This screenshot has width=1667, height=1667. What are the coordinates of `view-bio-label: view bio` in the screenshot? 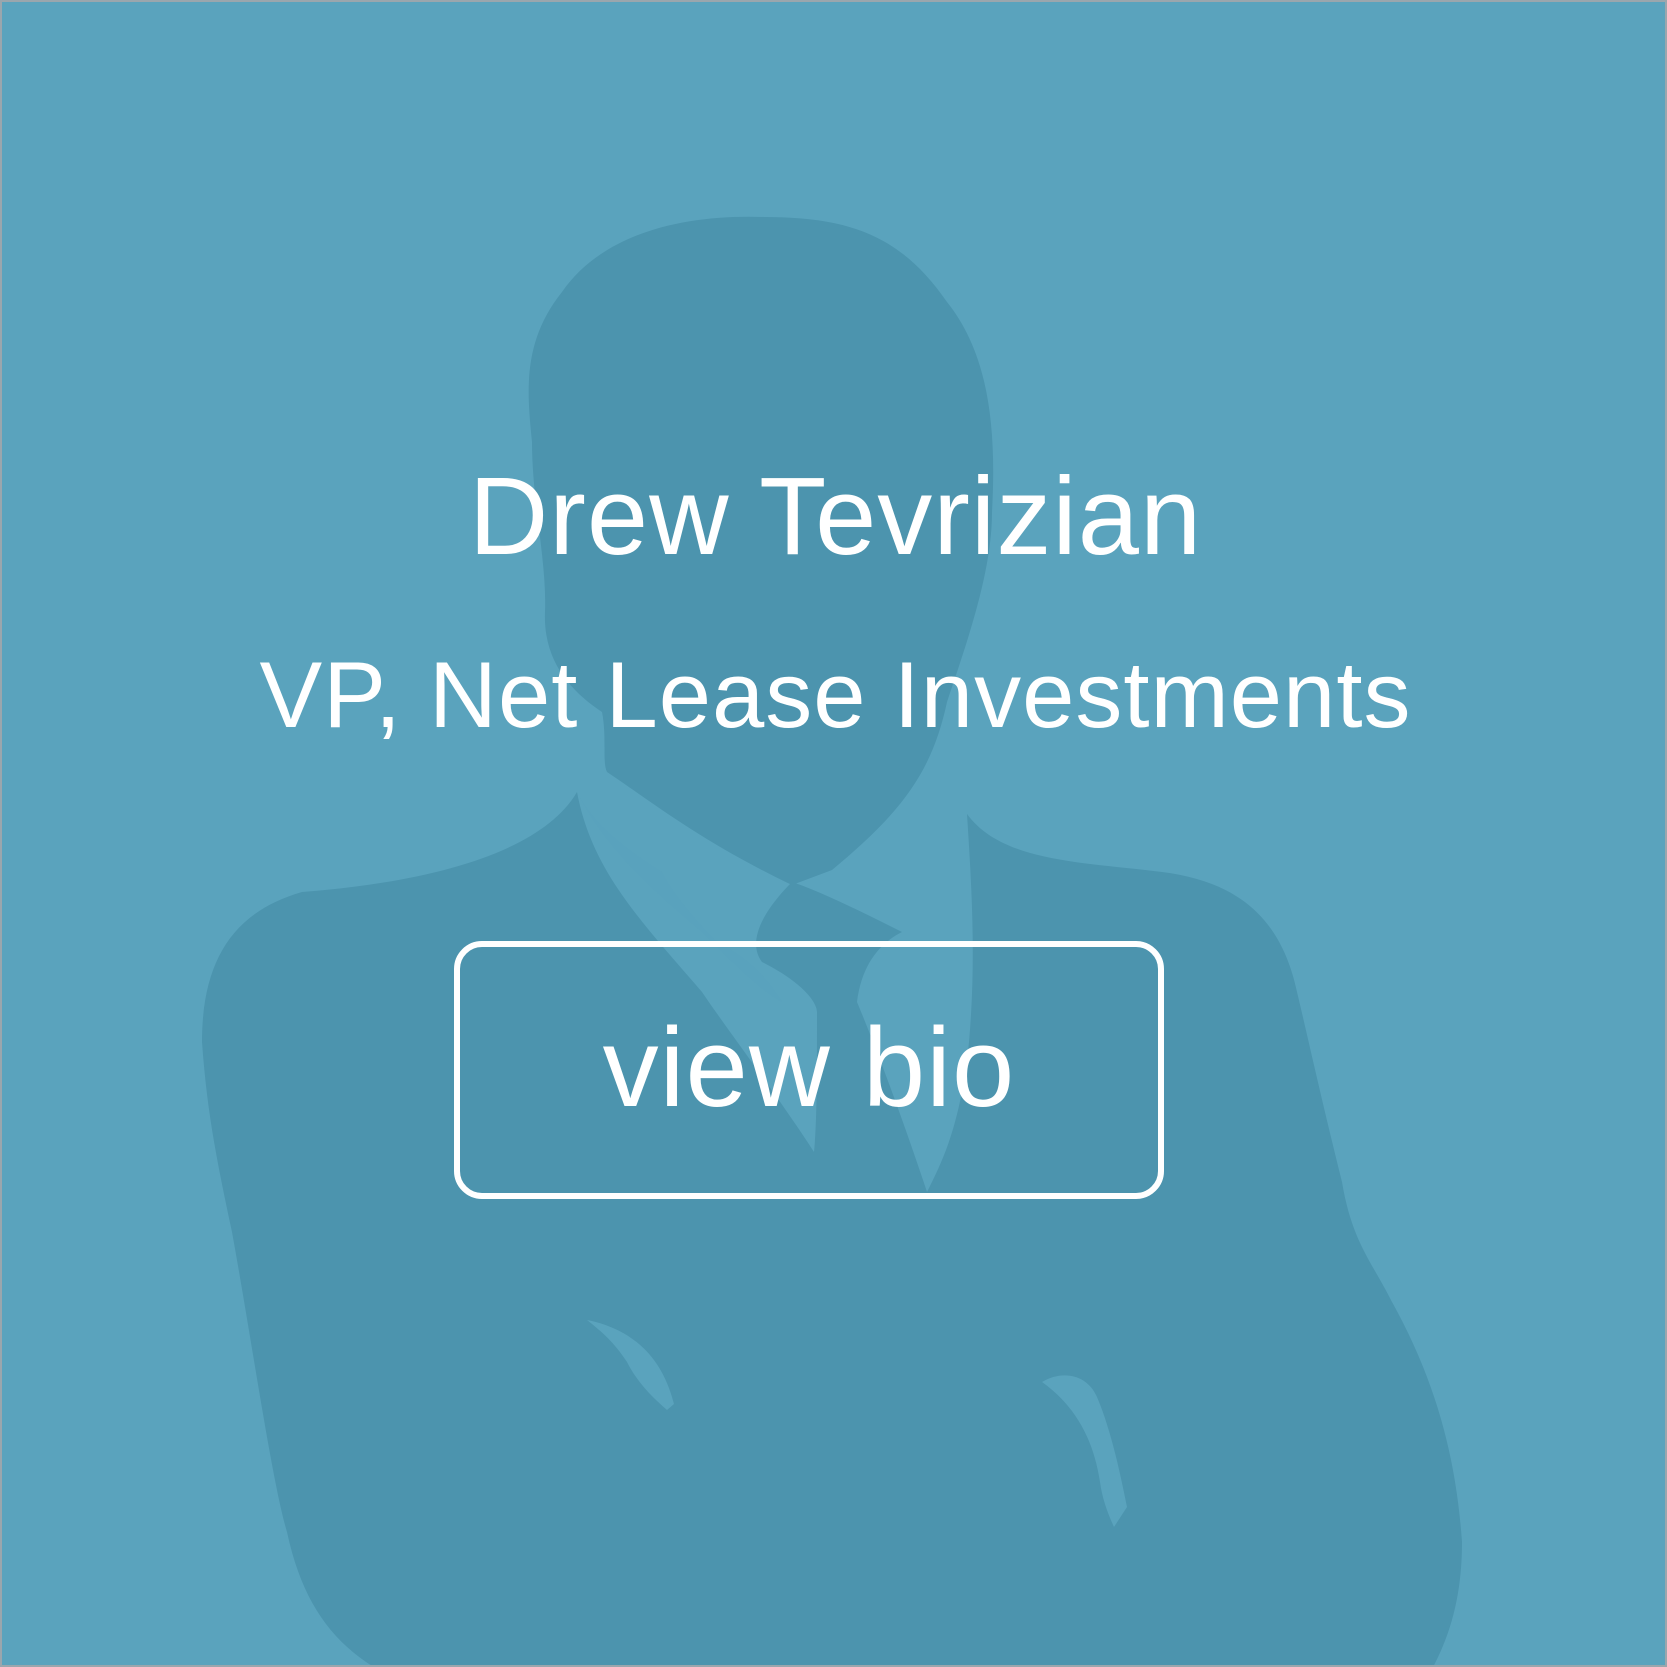 It's located at (809, 1067).